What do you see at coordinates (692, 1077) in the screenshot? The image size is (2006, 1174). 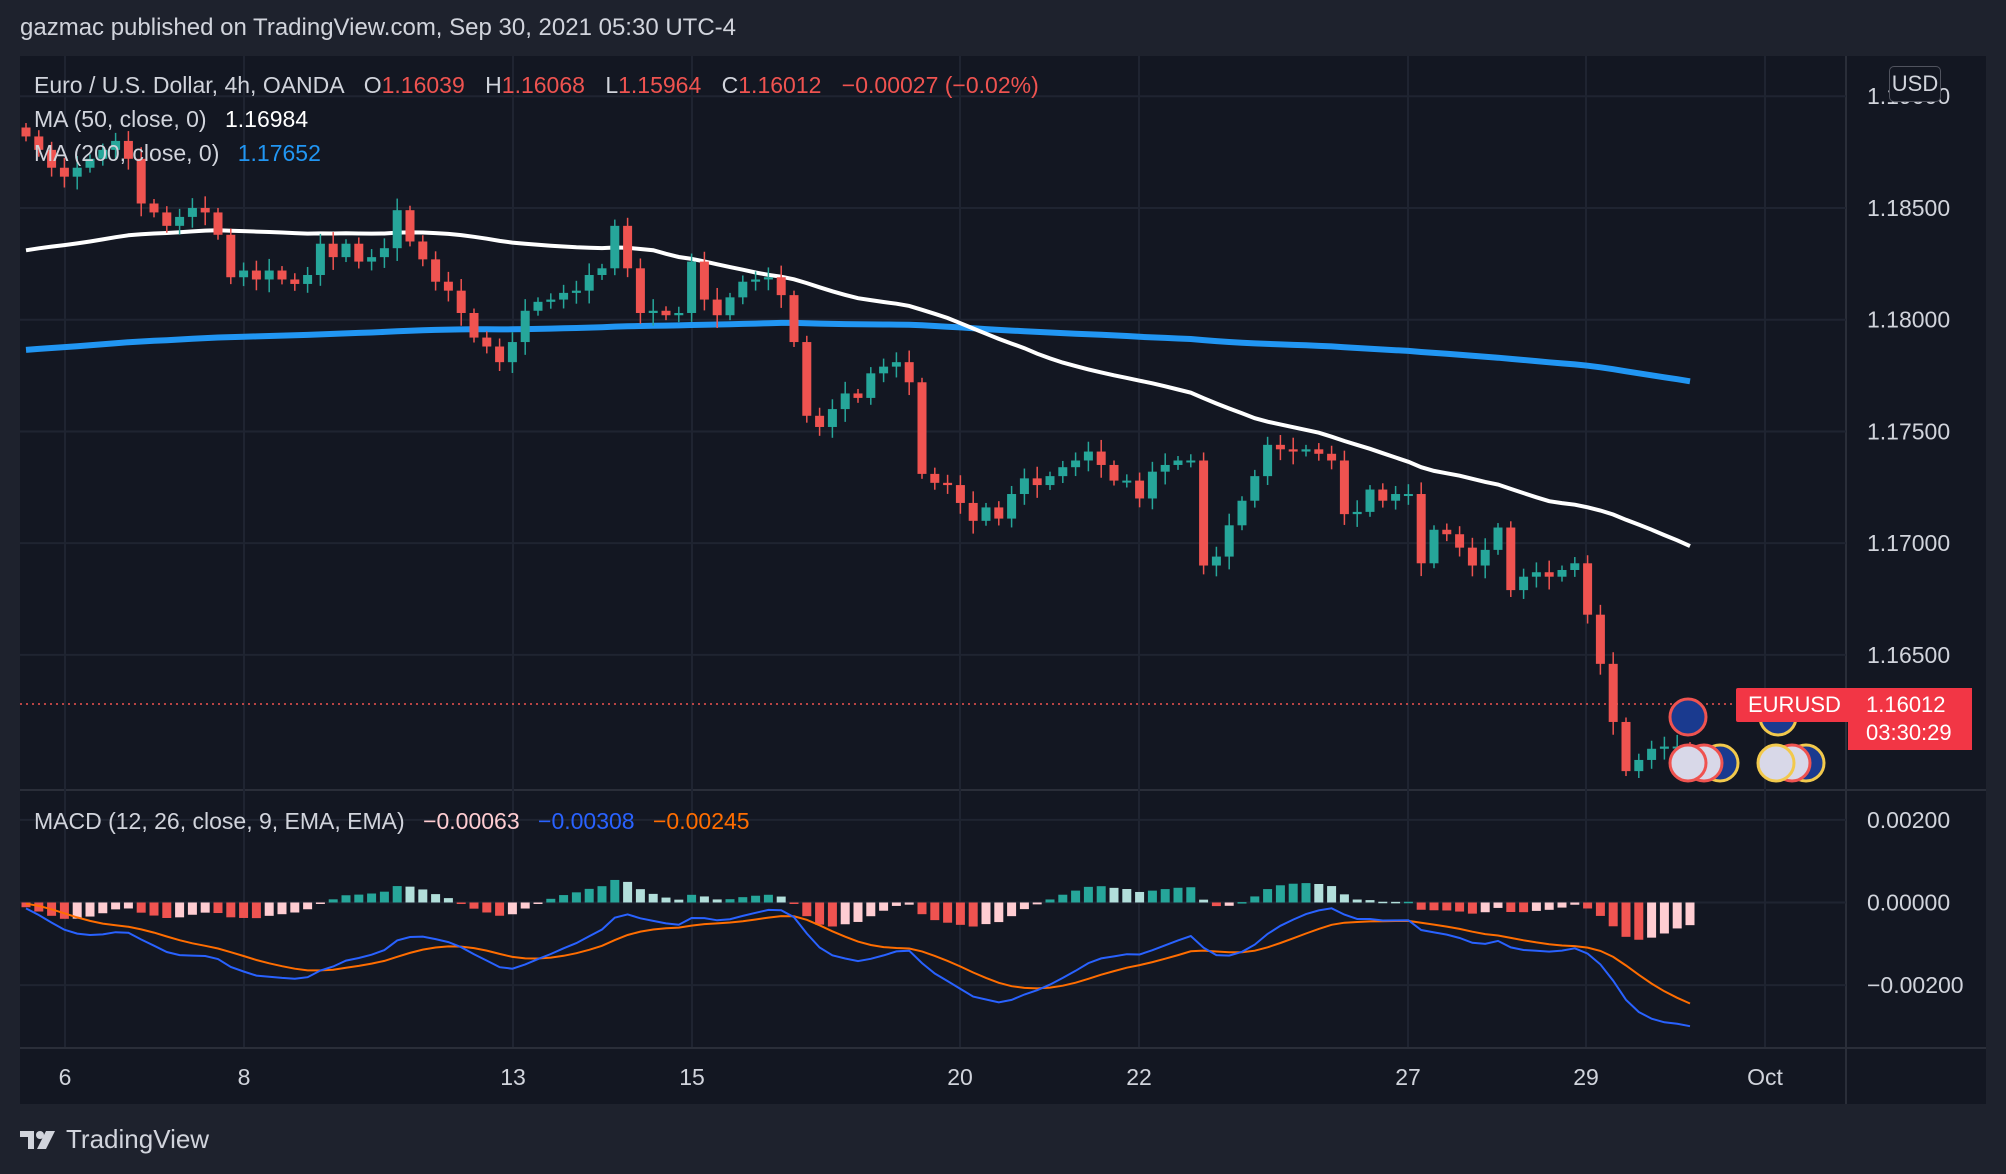 I see `time-tick-label: 15` at bounding box center [692, 1077].